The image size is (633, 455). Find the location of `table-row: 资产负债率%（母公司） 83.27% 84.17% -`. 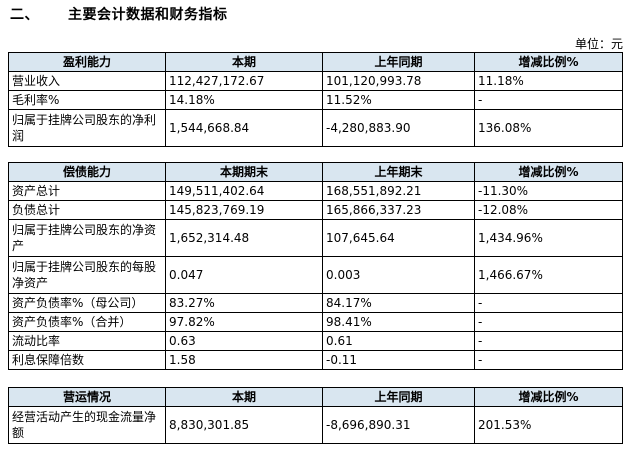

table-row: 资产负债率%（母公司） 83.27% 84.17% - is located at coordinates (315, 303).